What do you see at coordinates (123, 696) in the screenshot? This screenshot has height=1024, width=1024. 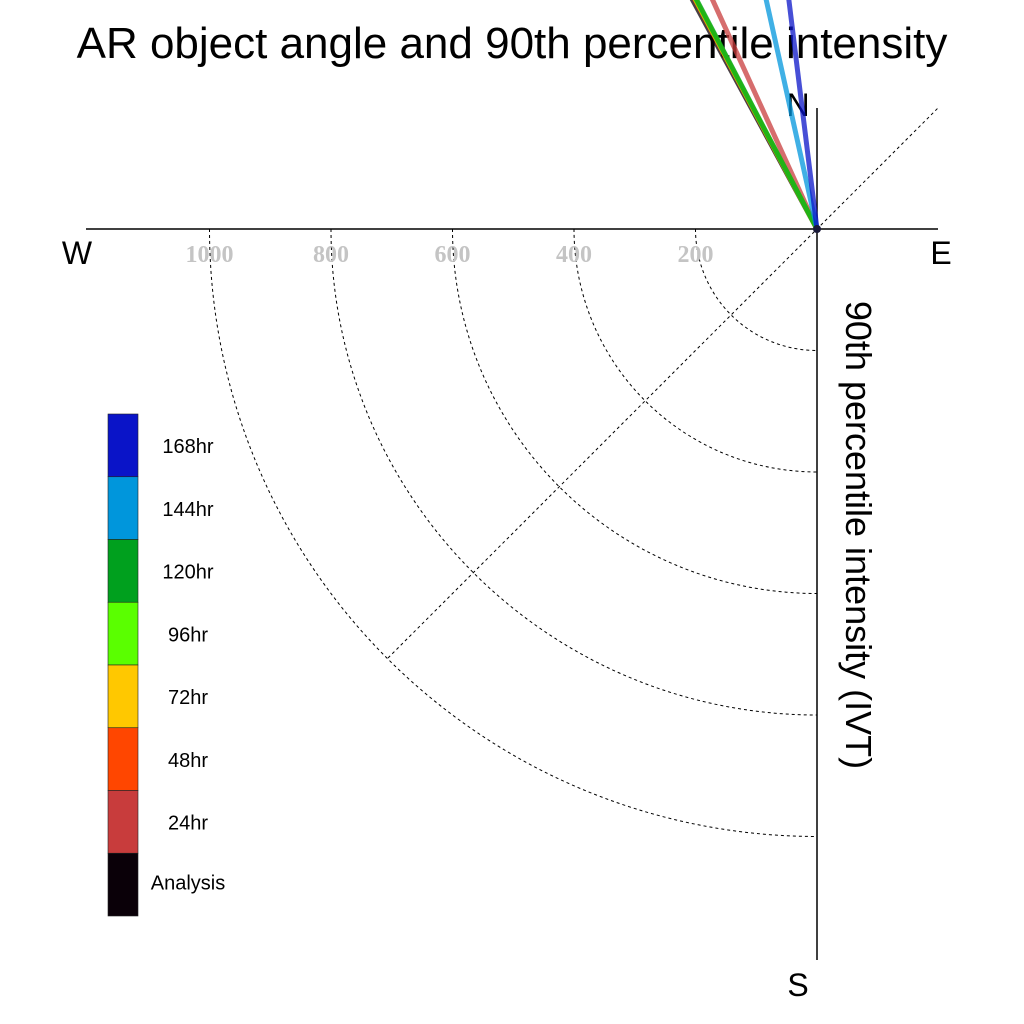 I see `legend-swatch-72hr` at bounding box center [123, 696].